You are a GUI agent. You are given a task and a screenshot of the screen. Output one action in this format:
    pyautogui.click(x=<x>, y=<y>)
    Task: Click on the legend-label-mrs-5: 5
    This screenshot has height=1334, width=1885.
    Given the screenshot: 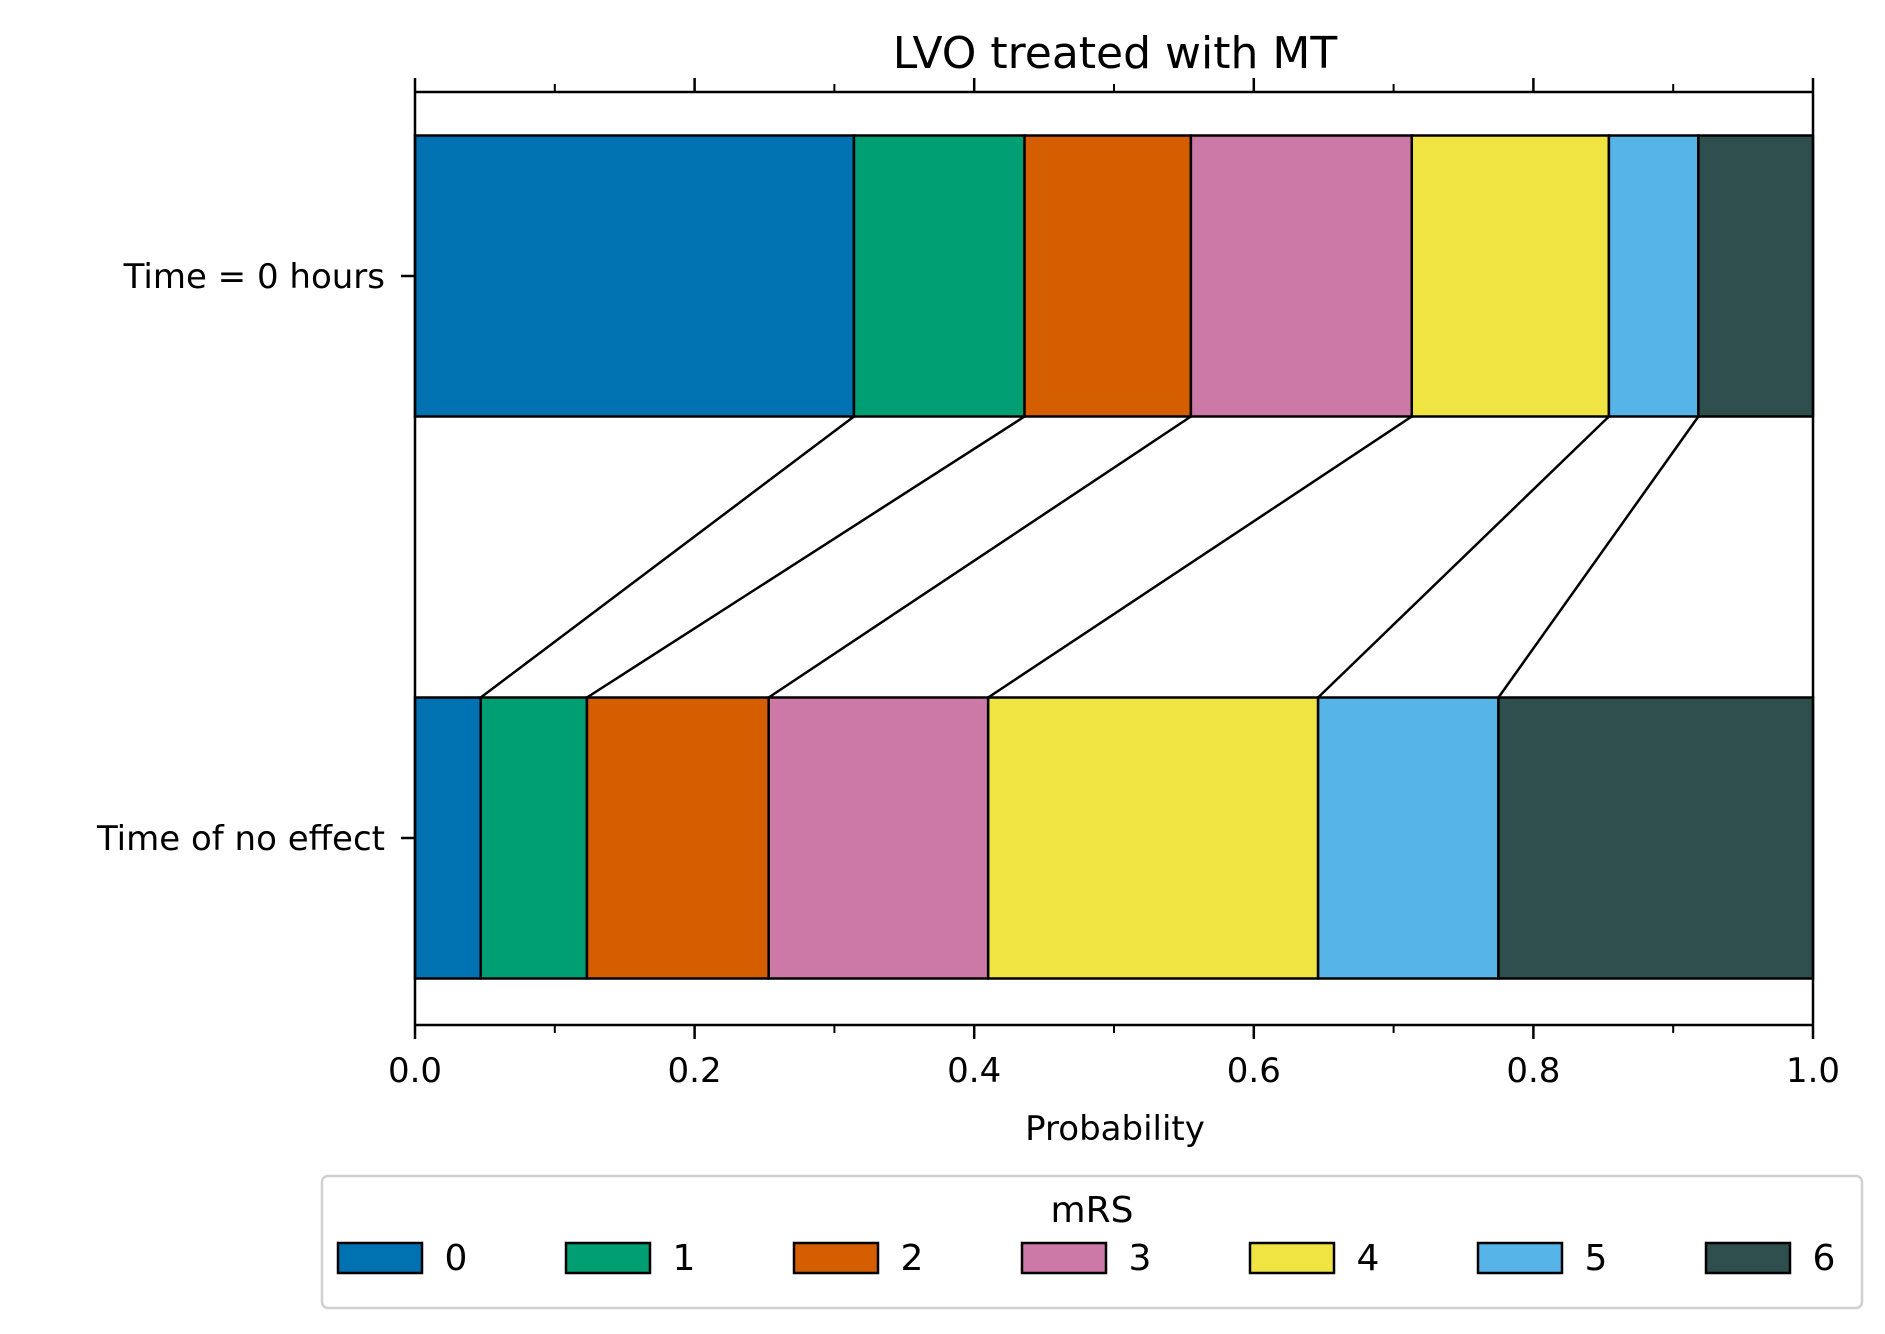 What is the action you would take?
    pyautogui.click(x=1596, y=1258)
    